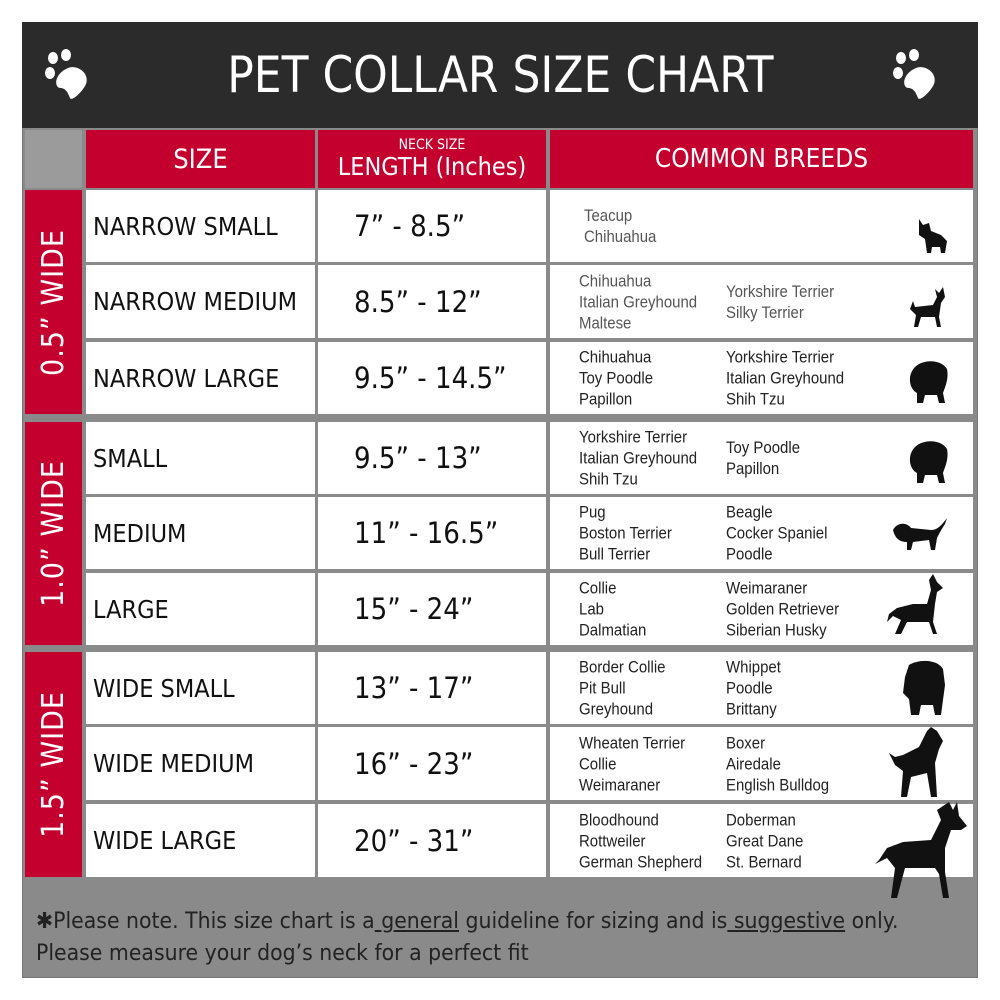 This screenshot has height=1000, width=1000. I want to click on width-group-text: 0.5” WIDE, so click(53, 302).